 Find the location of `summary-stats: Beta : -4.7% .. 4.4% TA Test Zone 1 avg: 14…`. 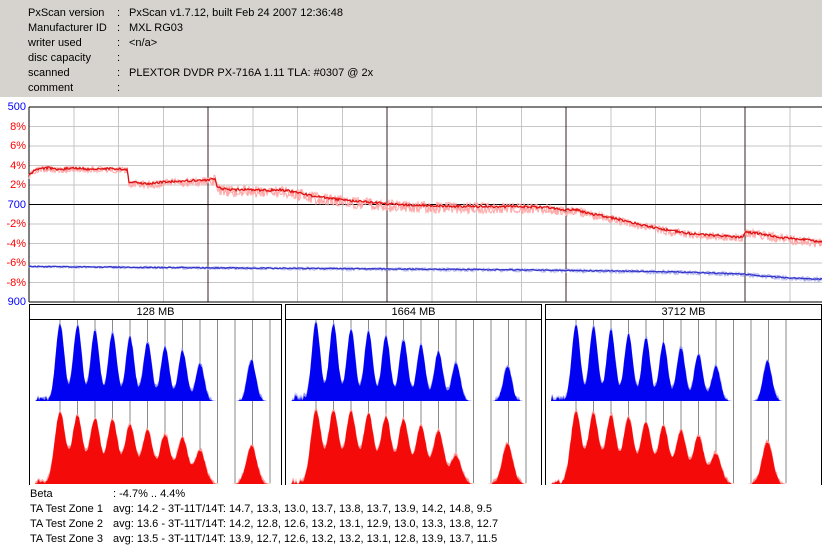

summary-stats: Beta : -4.7% .. 4.4% TA Test Zone 1 avg: 14… is located at coordinates (411, 518).